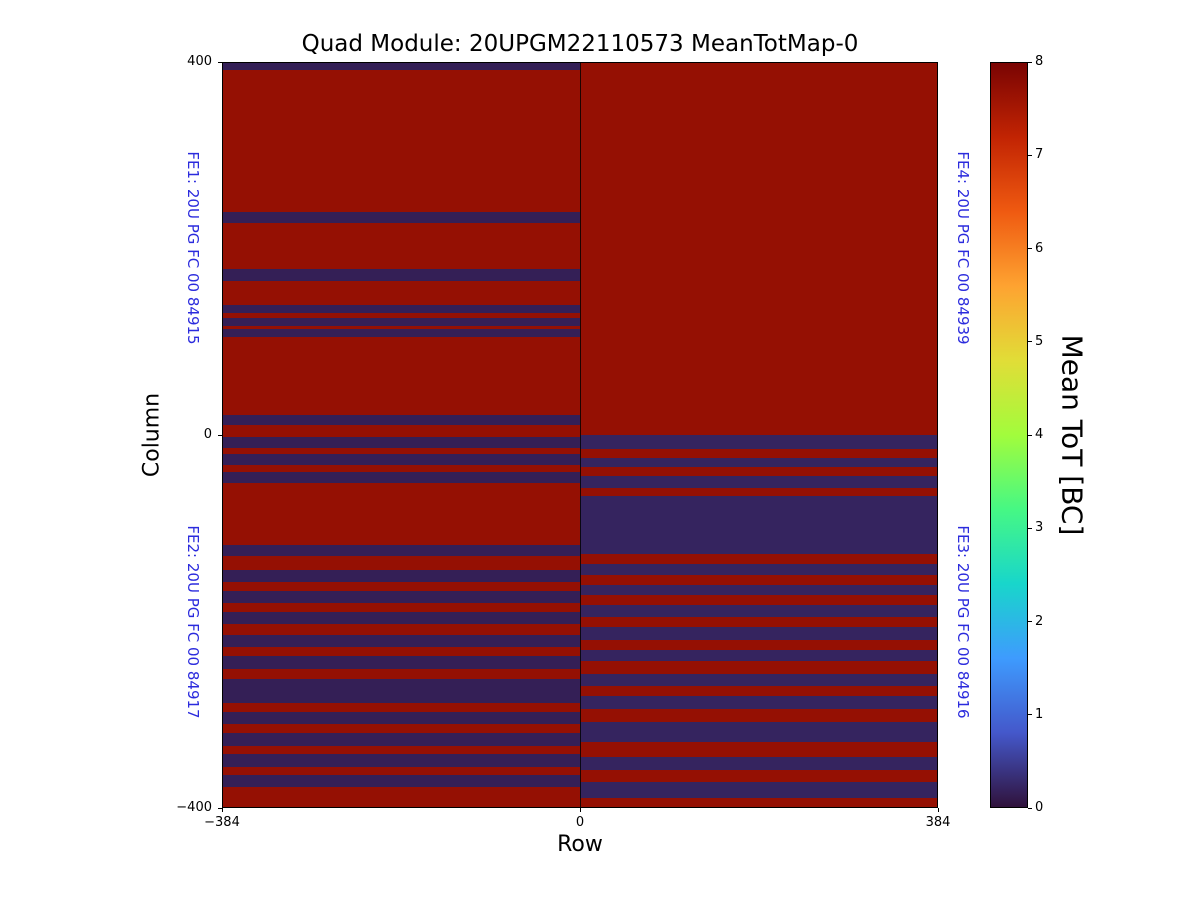  Describe the element at coordinates (193, 622) in the screenshot. I see `fe2-annotation: FE2: 20U PG FC 00 84917` at that location.